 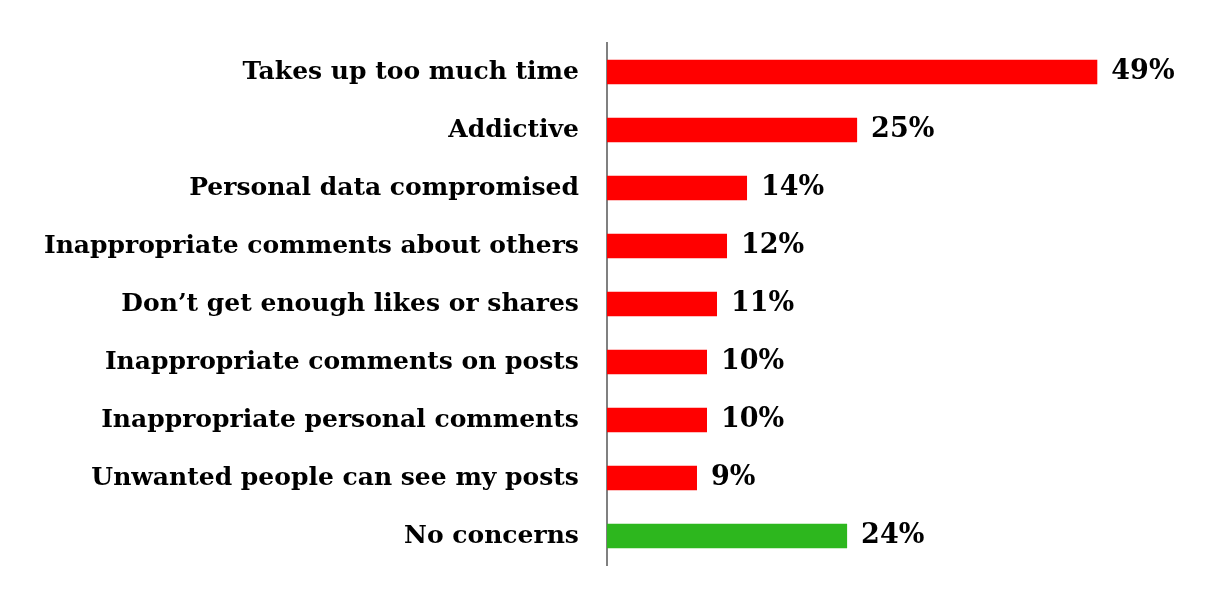 What do you see at coordinates (491, 534) in the screenshot?
I see `y-tick-label: No concerns` at bounding box center [491, 534].